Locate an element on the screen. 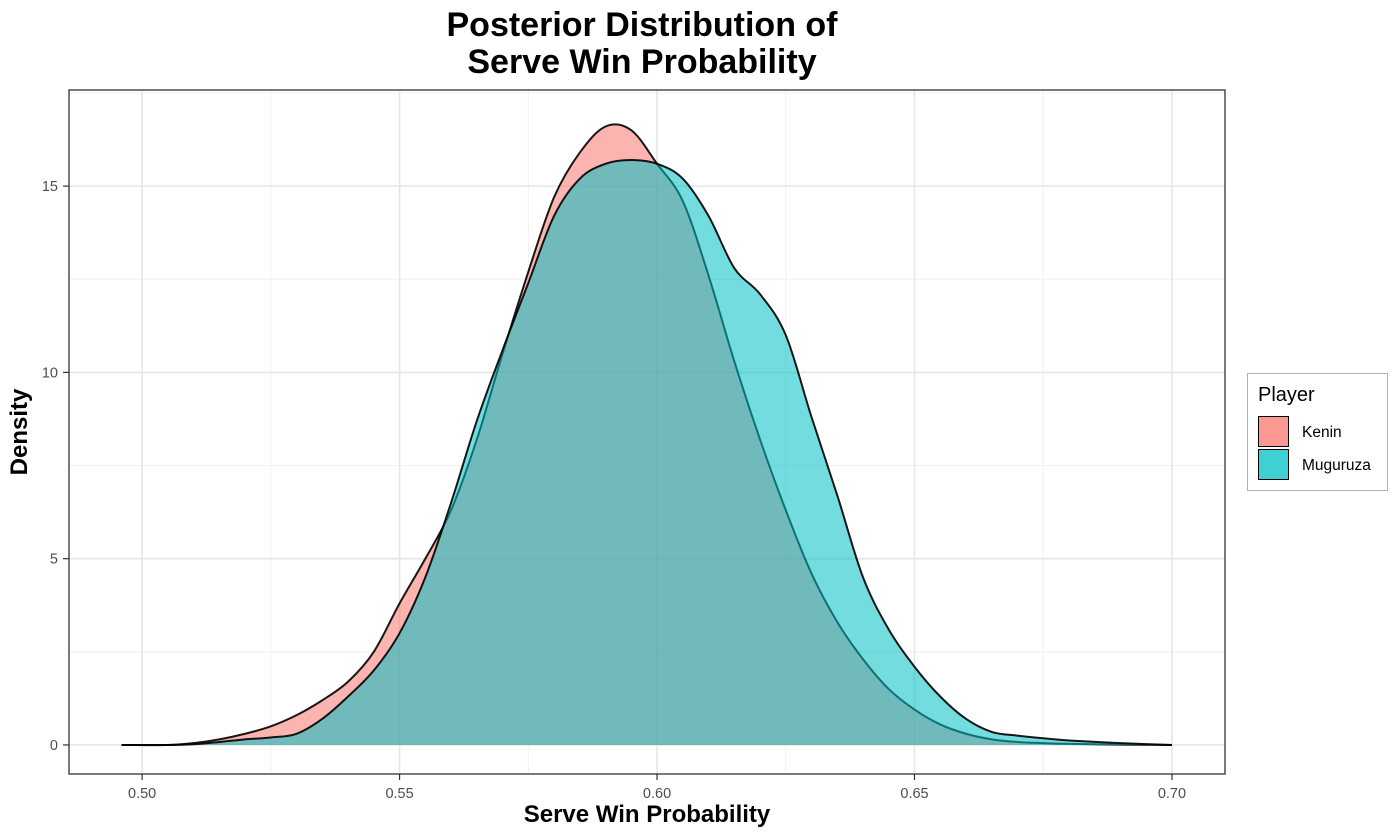  legend-item-muguruza: Muguruza is located at coordinates (1322, 465).